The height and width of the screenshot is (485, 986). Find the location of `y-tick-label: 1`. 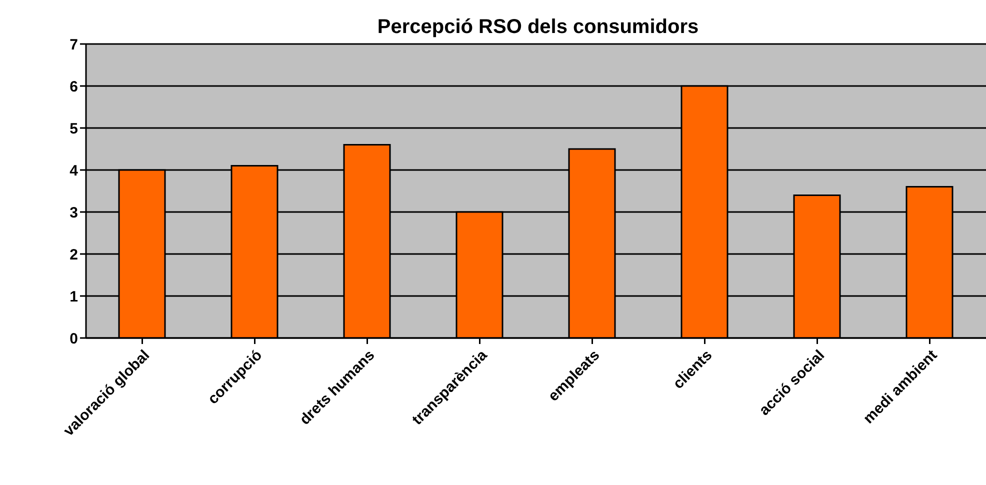

y-tick-label: 1 is located at coordinates (74, 297).